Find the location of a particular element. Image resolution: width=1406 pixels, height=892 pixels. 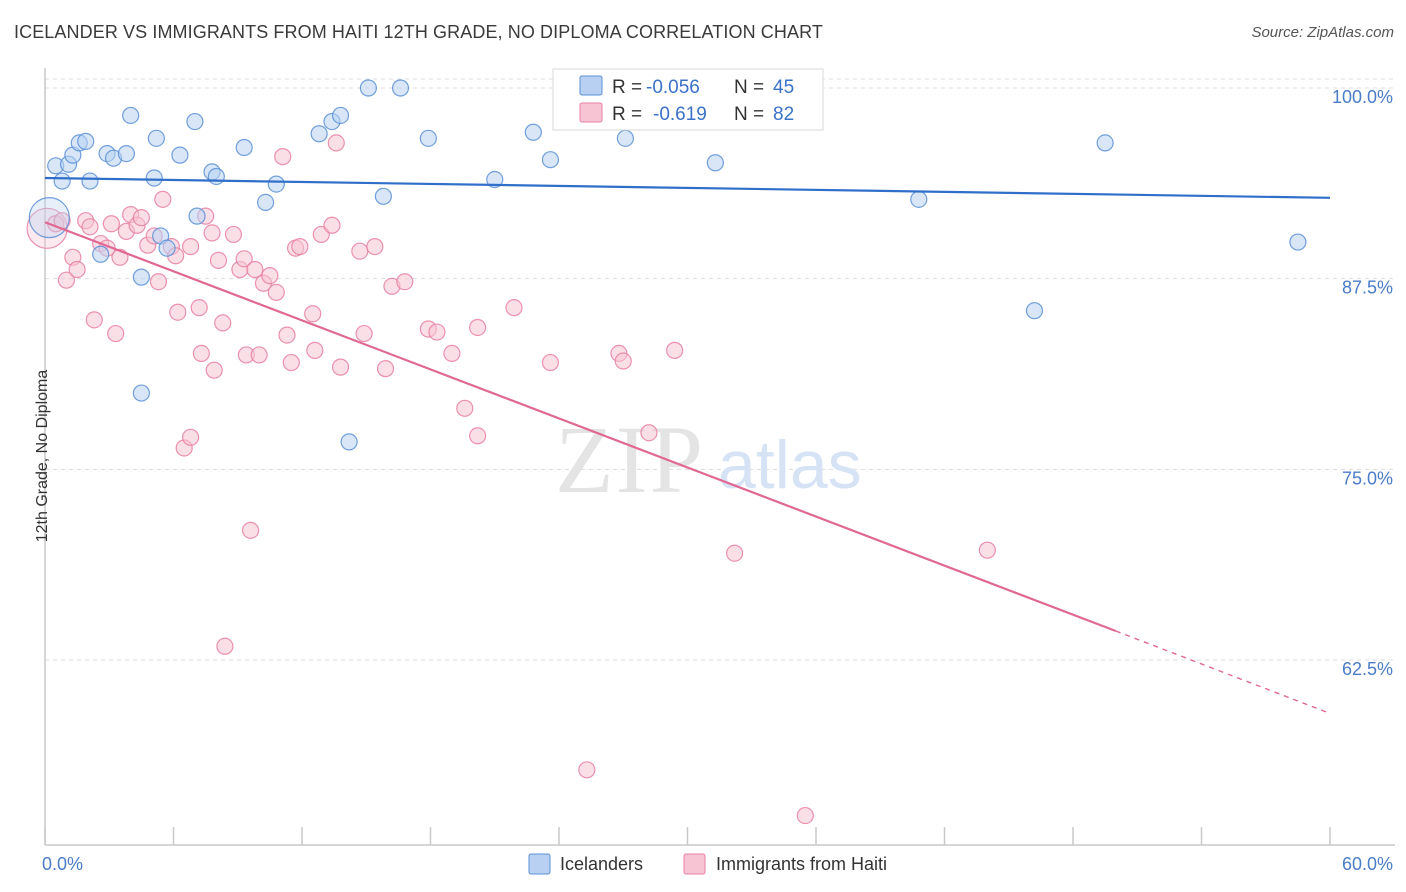

x-tick-label-0: 0.0% is located at coordinates (62, 864).